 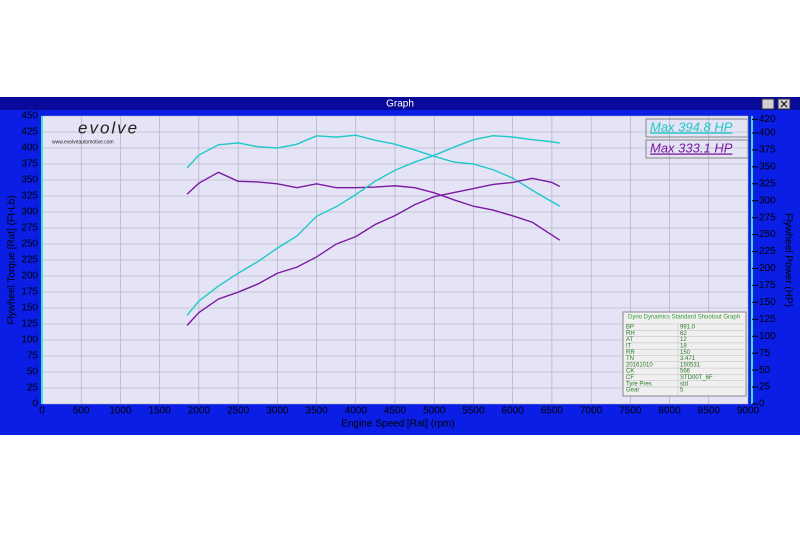 I want to click on y-tick-label: 450, so click(x=29, y=116).